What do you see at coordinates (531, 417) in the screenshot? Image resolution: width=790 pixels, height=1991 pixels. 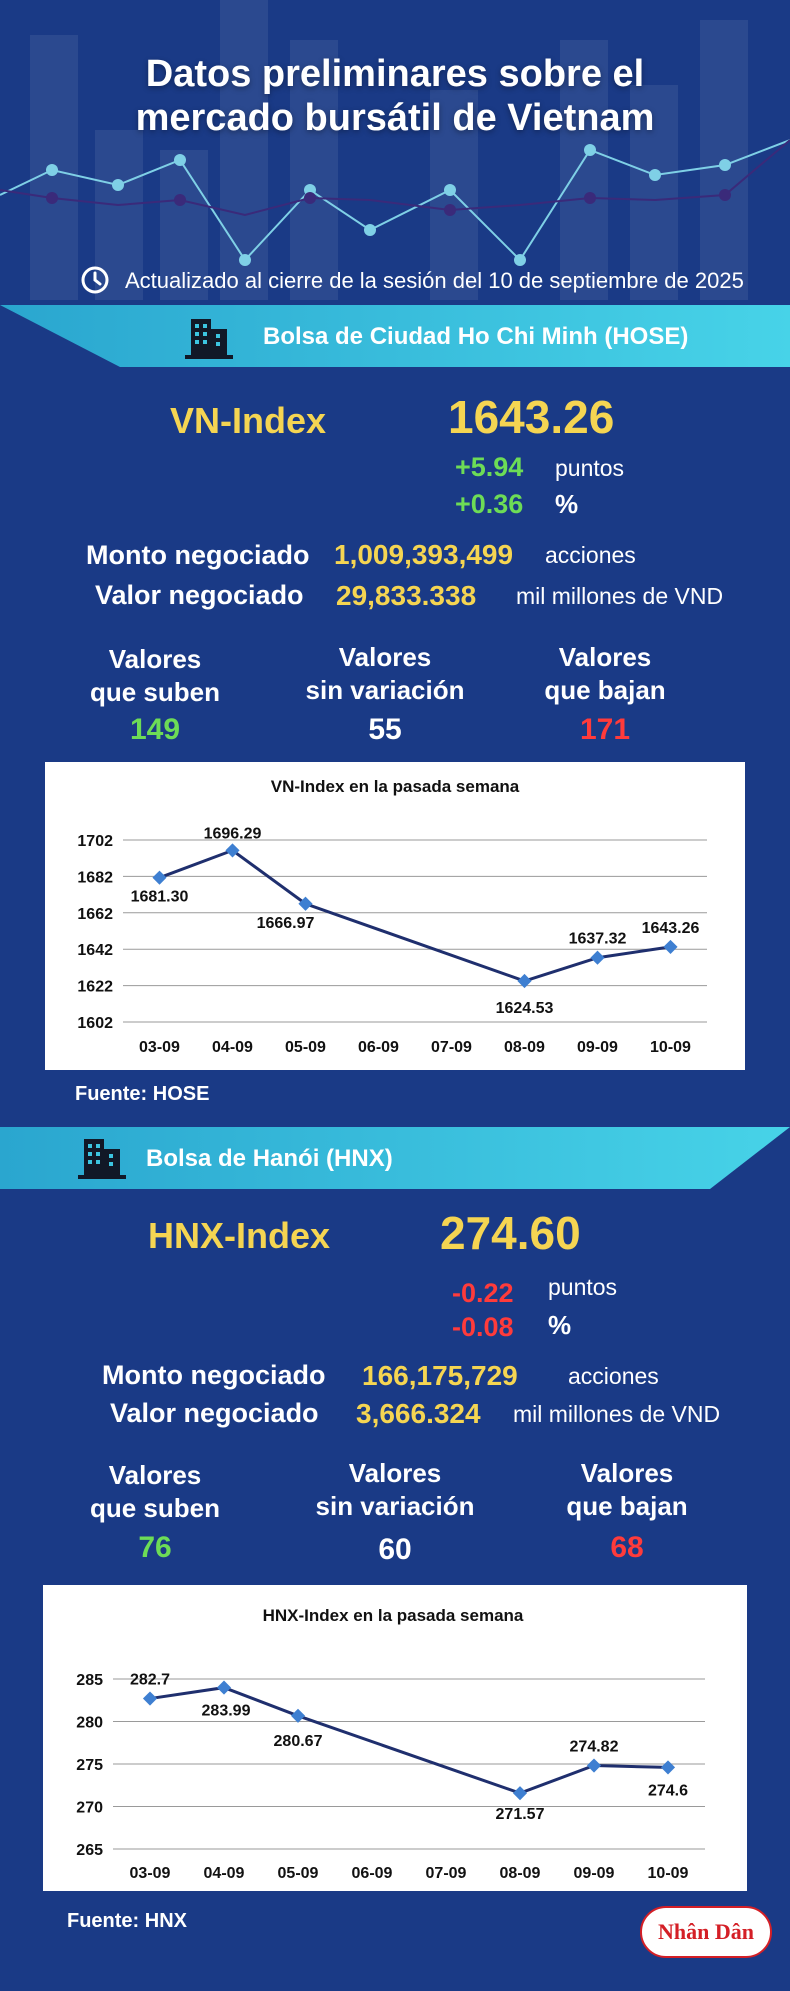 I see `hose-index-value: 1643.26` at bounding box center [531, 417].